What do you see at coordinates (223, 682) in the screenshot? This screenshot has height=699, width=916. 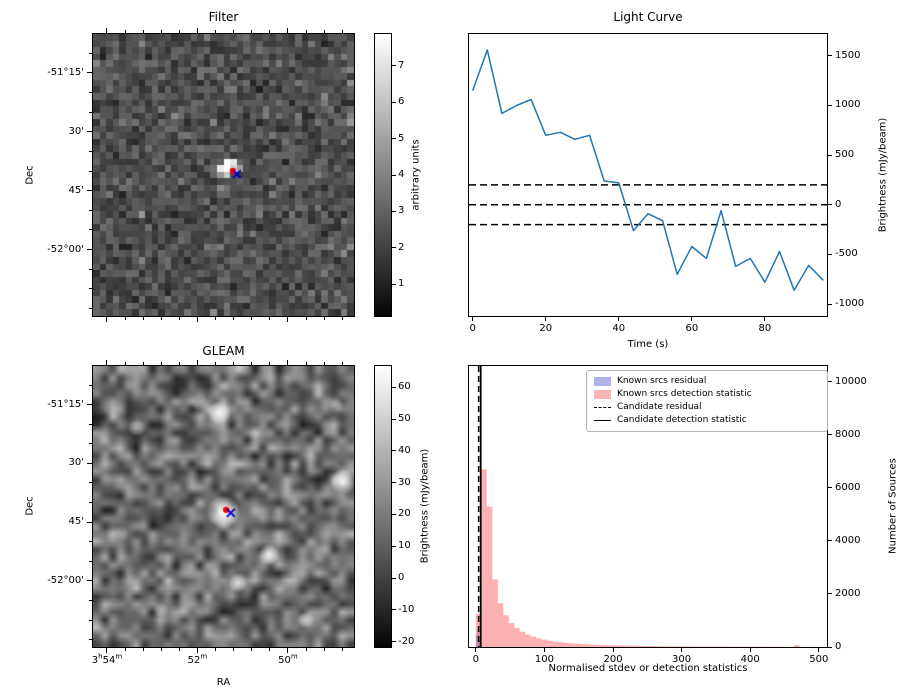 I see `gleam-xlabel: RA` at bounding box center [223, 682].